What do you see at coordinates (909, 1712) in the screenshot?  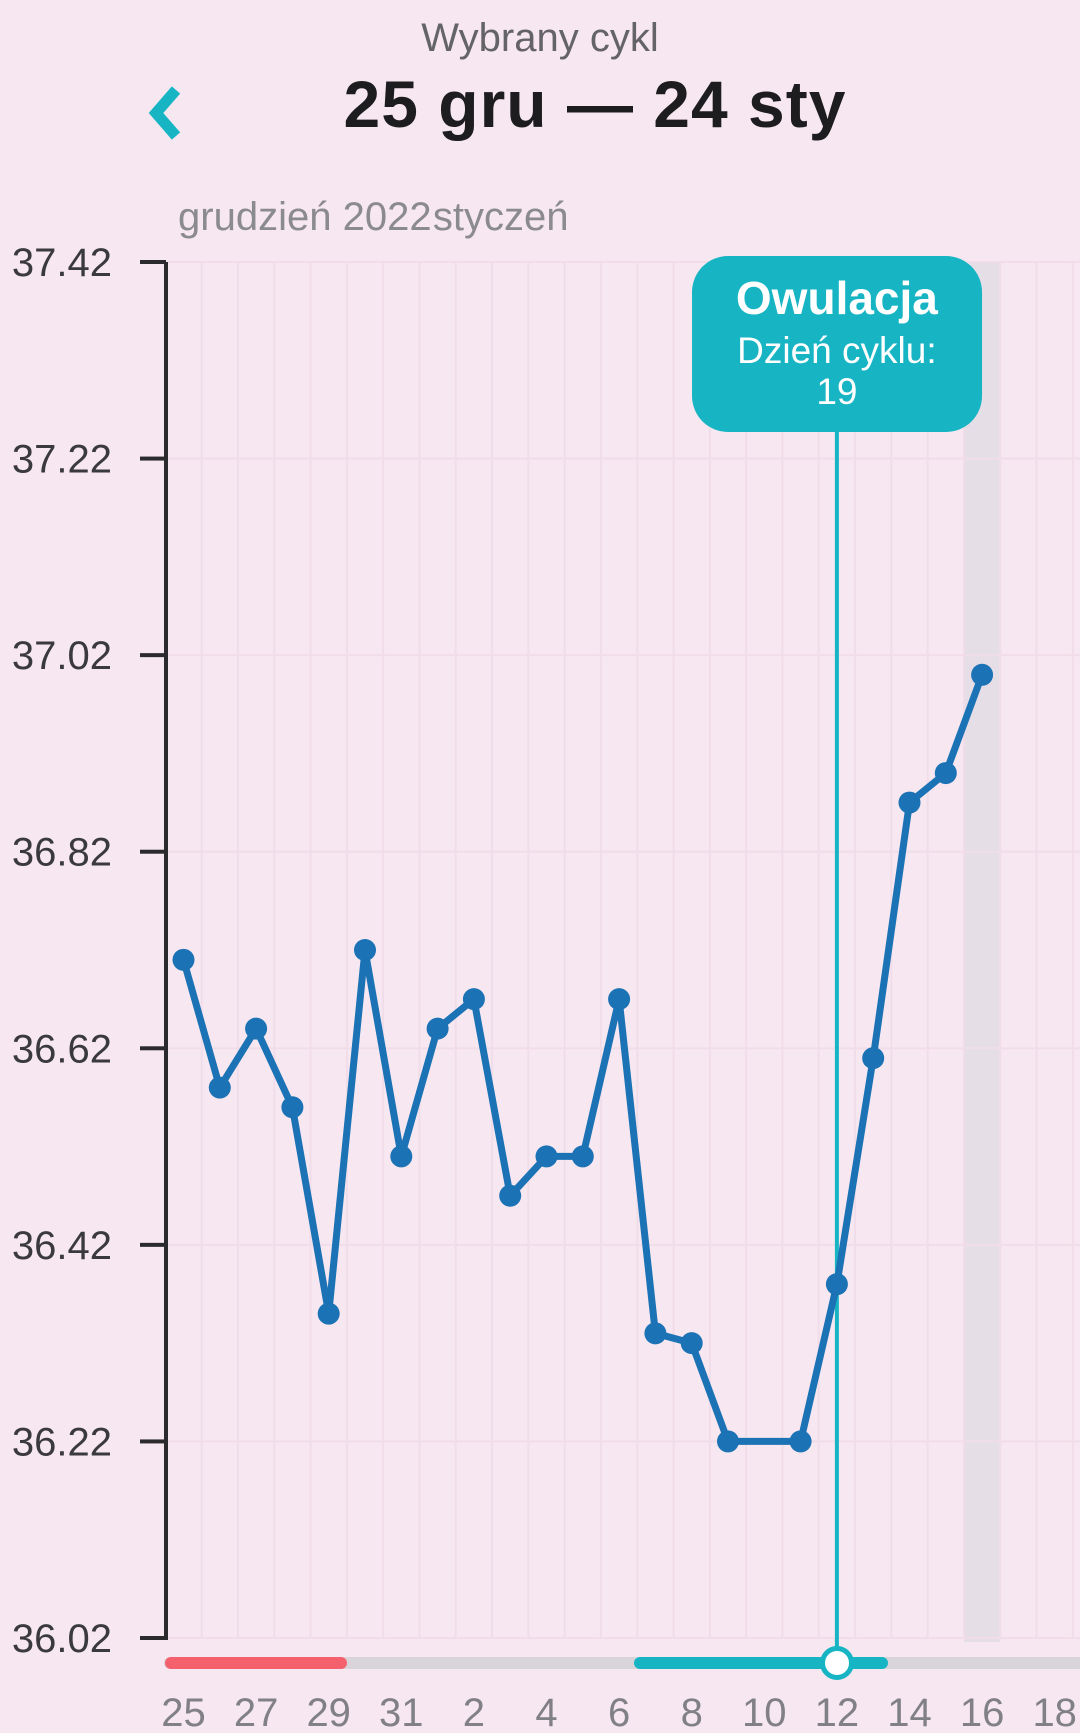 I see `x-axis-label: 14` at bounding box center [909, 1712].